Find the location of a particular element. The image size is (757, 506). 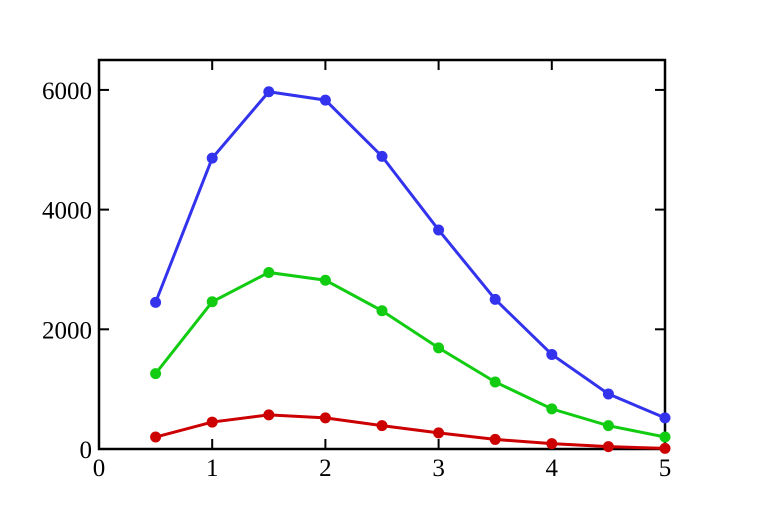

y-tick-label: 2000 is located at coordinates (67, 330).